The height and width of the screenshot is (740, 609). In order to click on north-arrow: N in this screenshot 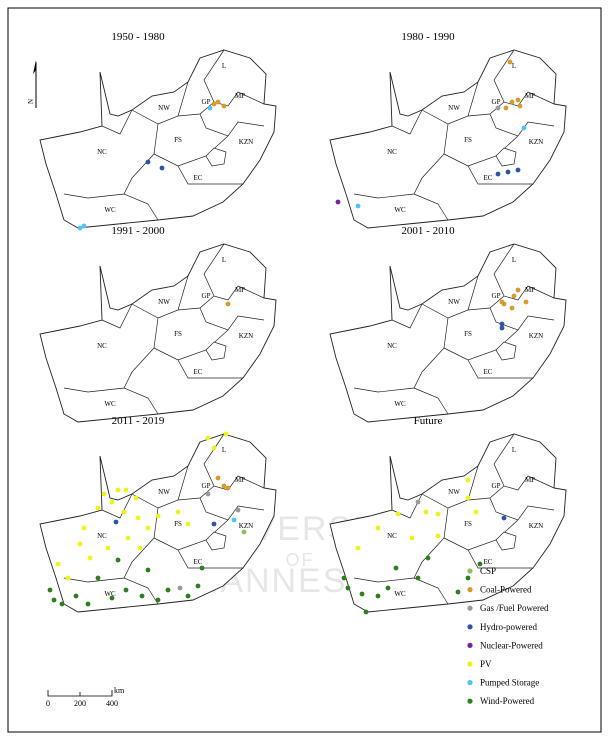, I will do `click(32, 84)`.